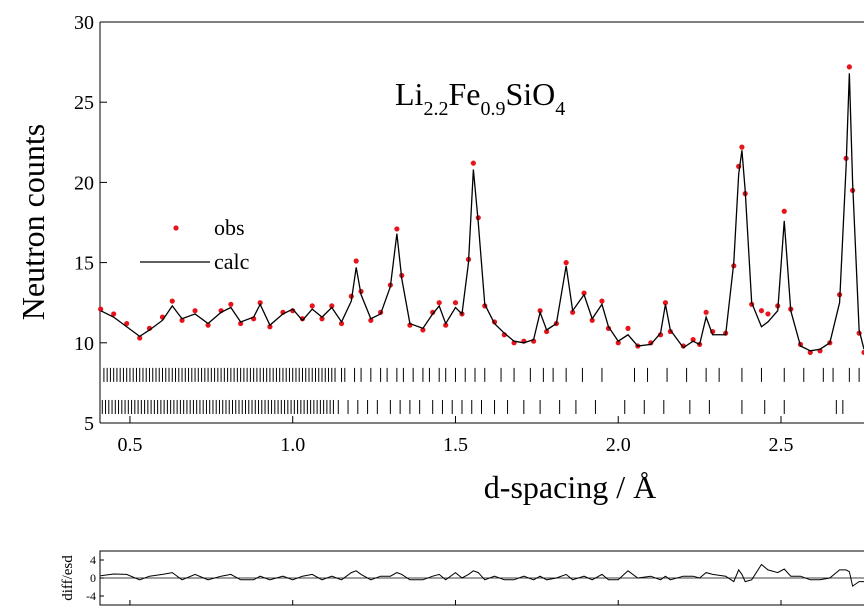 The width and height of the screenshot is (864, 616). Describe the element at coordinates (68, 578) in the screenshot. I see `diff-y-axis-label: diff/esd` at that location.